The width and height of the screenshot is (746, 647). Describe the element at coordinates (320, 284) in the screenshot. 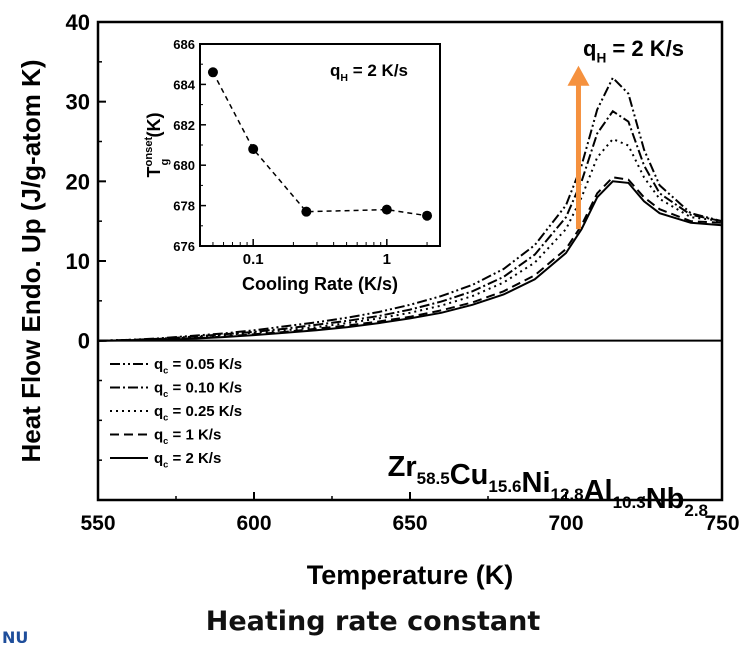

I see `inset-x-axis-label: Cooling Rate (K/s)` at that location.